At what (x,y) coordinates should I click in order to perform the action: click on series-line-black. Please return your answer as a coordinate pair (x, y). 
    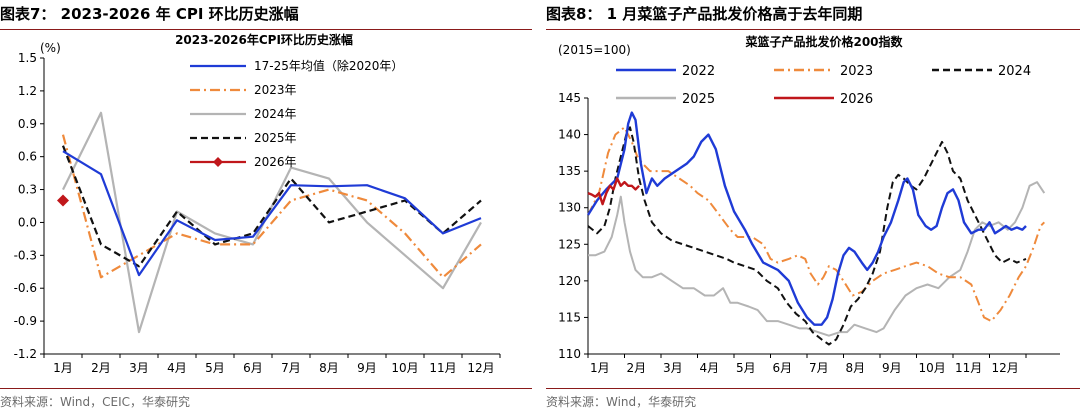
    Looking at the image, I should click on (271, 206).